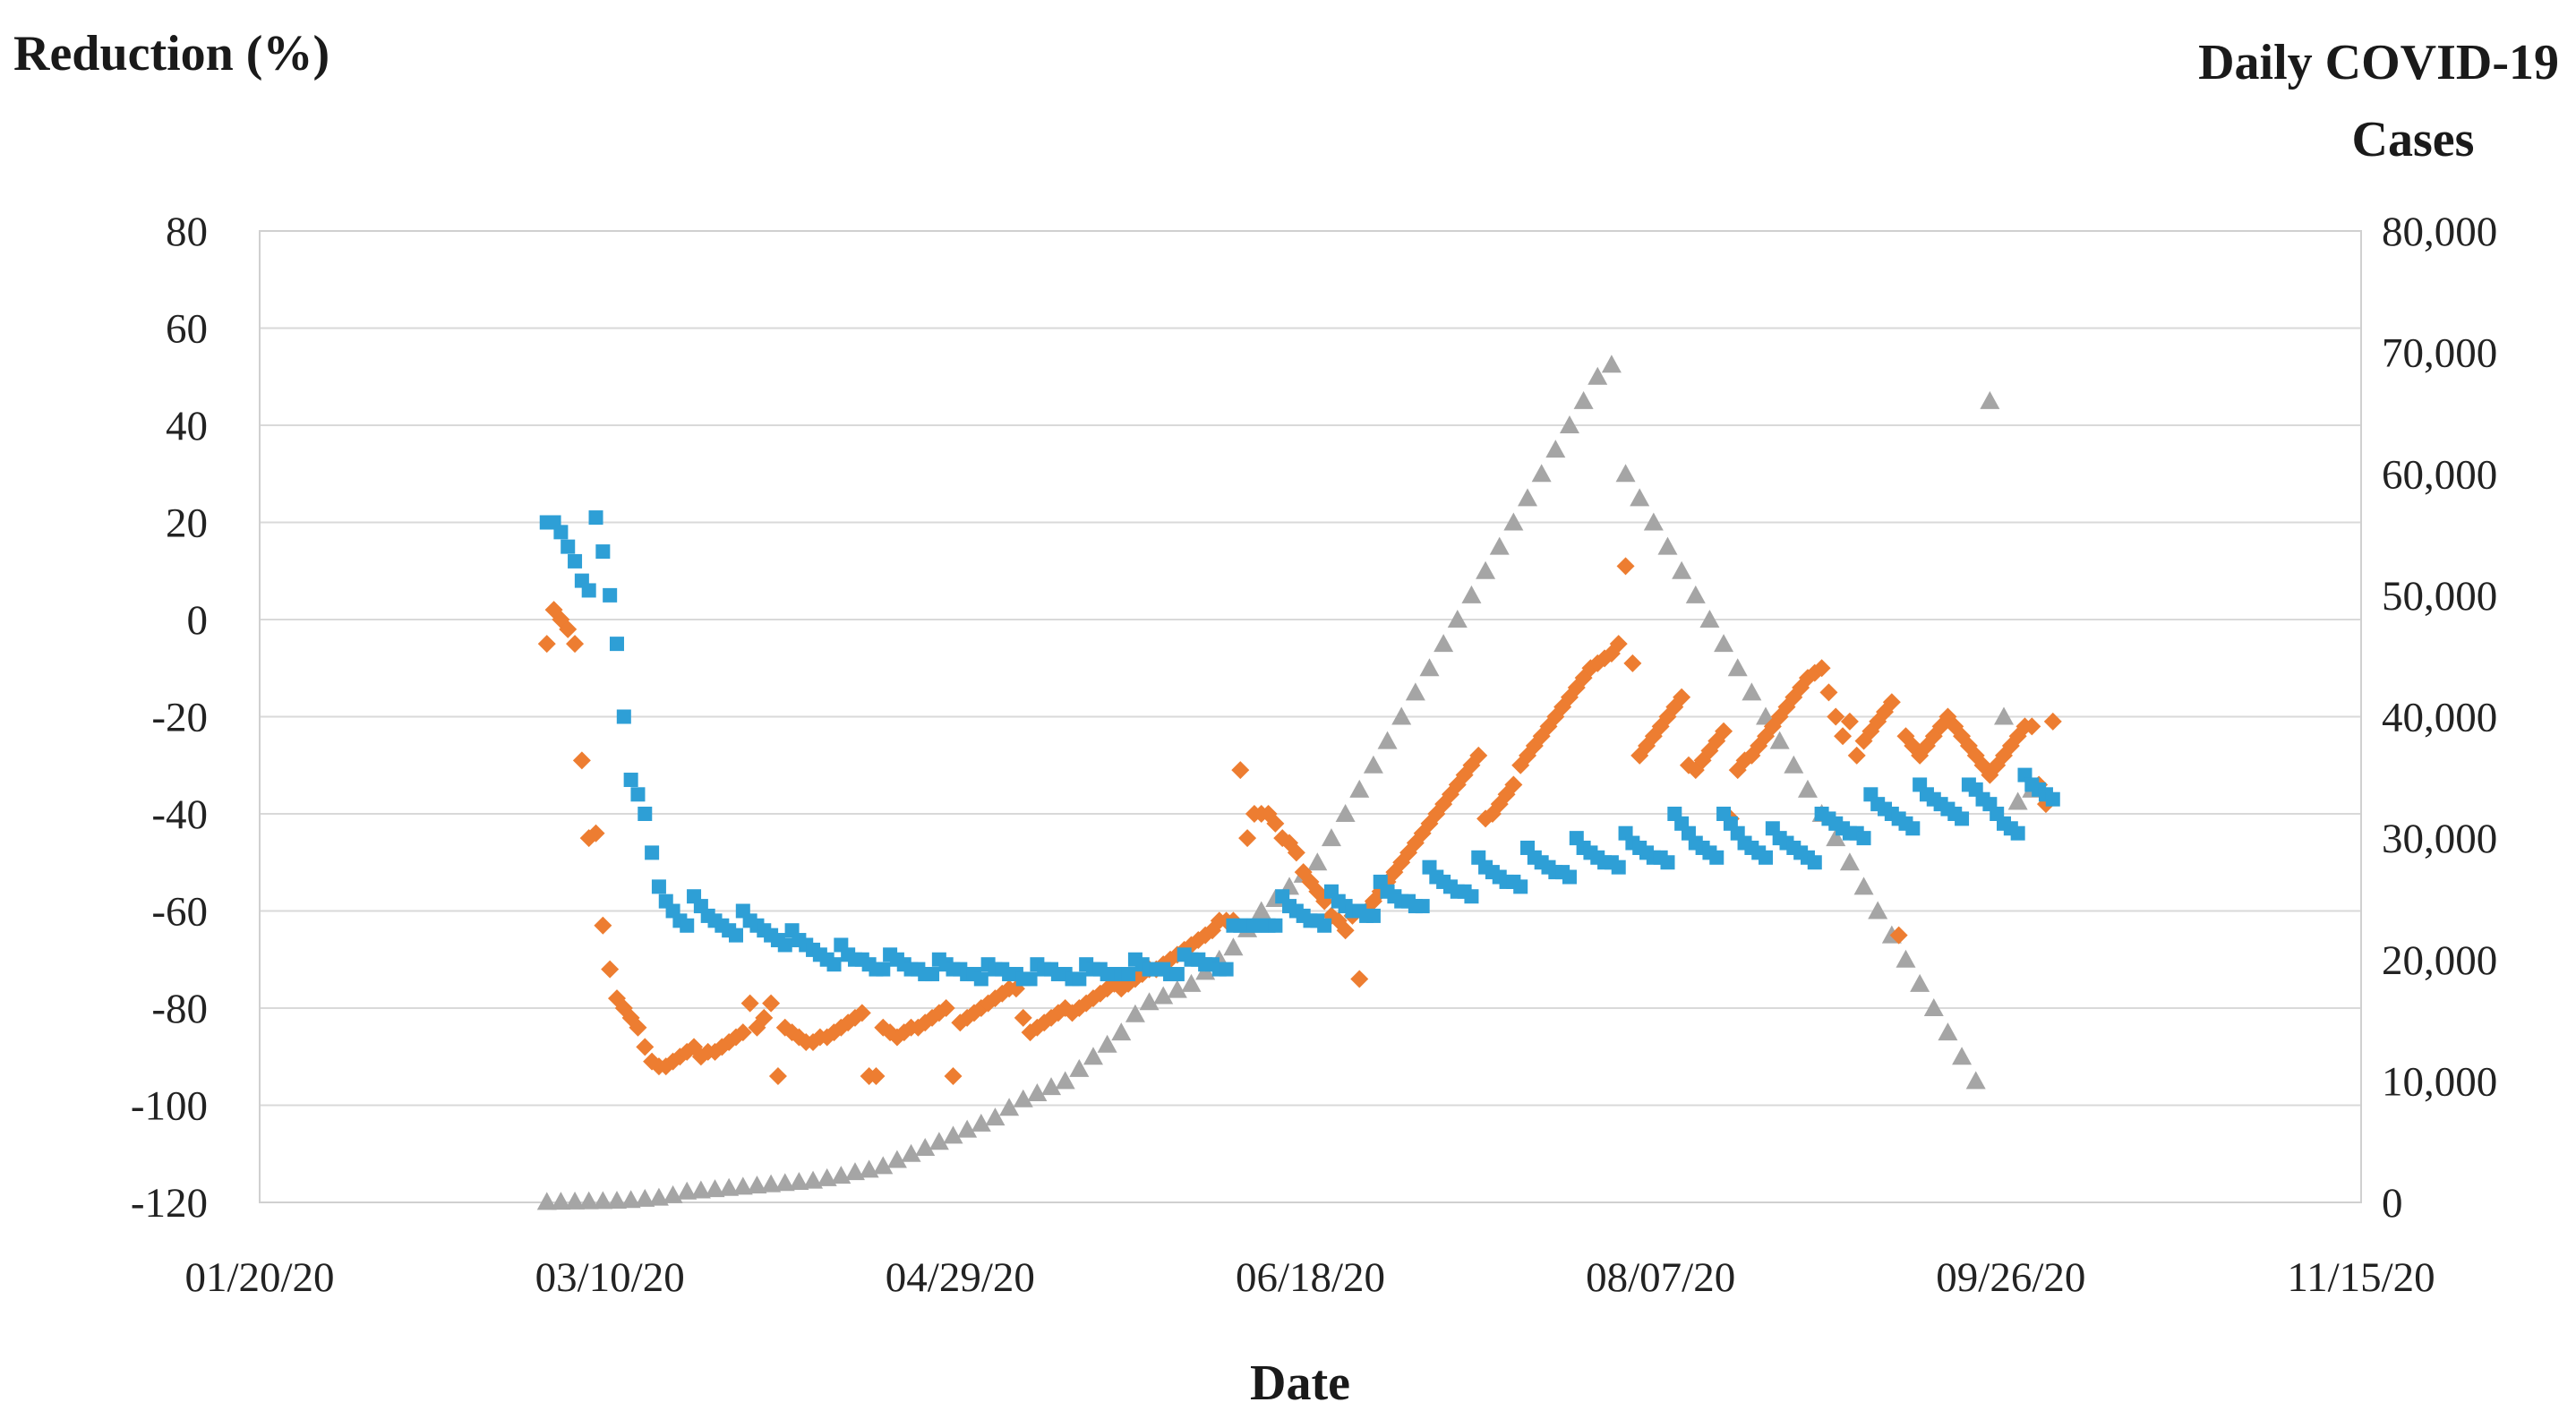  What do you see at coordinates (1310, 1277) in the screenshot?
I see `x-tick-label: 06/18/20` at bounding box center [1310, 1277].